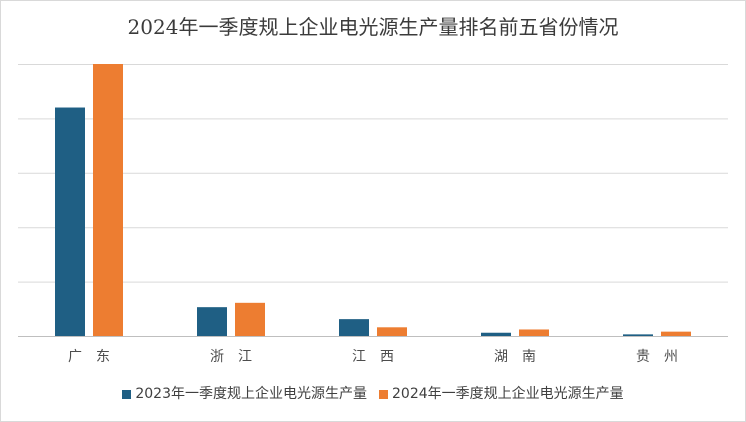 This screenshot has height=422, width=746. I want to click on legend-label-series-2: 2024年一季度规上企业电光源生产量, so click(508, 394).